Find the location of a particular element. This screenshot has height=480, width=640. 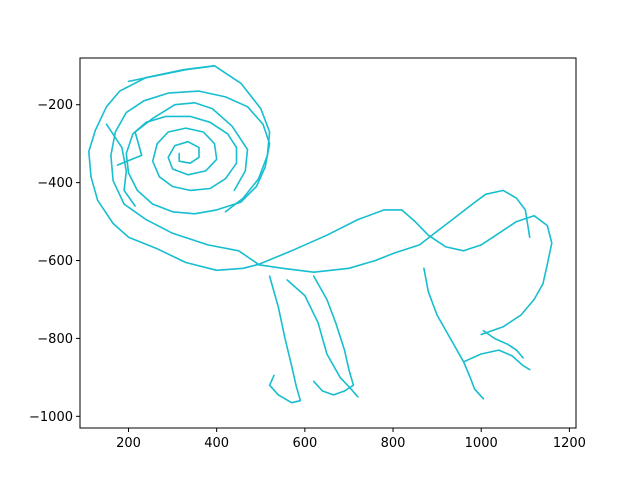

y-tick-label: −1000 is located at coordinates (51, 417).